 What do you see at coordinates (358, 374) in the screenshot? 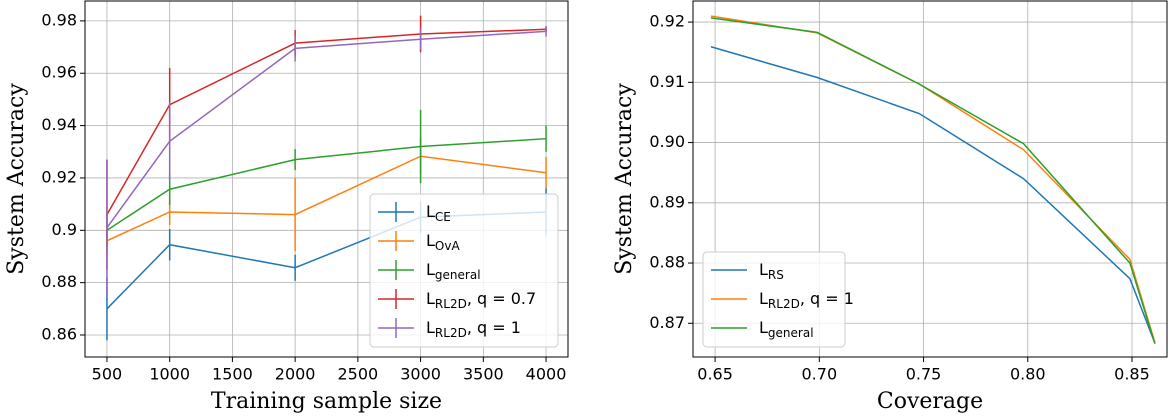
I see `x-tick-label: 2500` at bounding box center [358, 374].